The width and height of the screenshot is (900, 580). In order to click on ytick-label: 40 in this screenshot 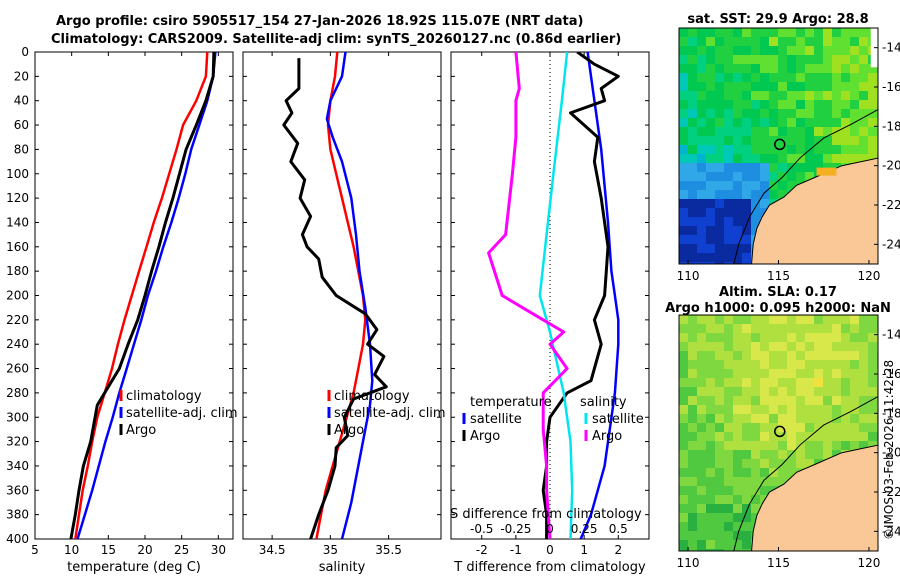, I will do `click(21, 101)`.